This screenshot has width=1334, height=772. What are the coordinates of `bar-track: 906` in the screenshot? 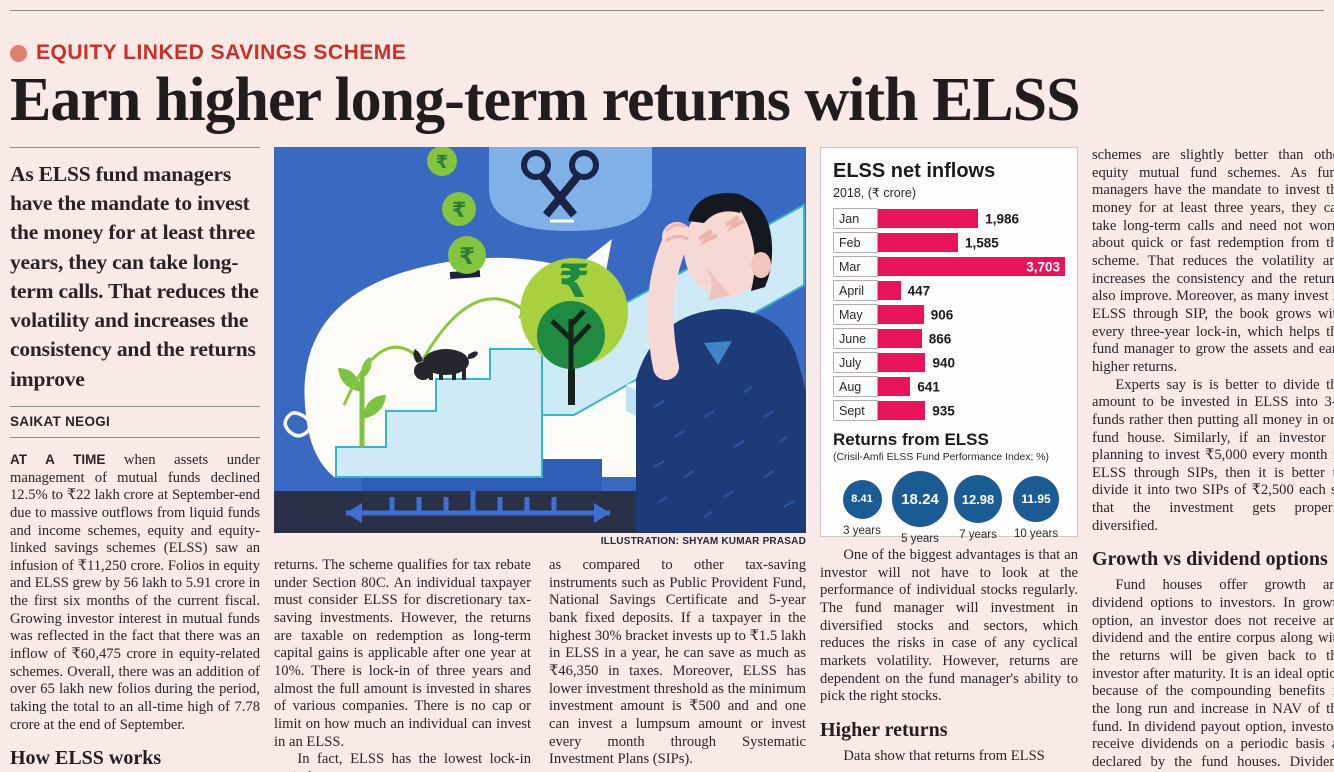 It's located at (971, 314).